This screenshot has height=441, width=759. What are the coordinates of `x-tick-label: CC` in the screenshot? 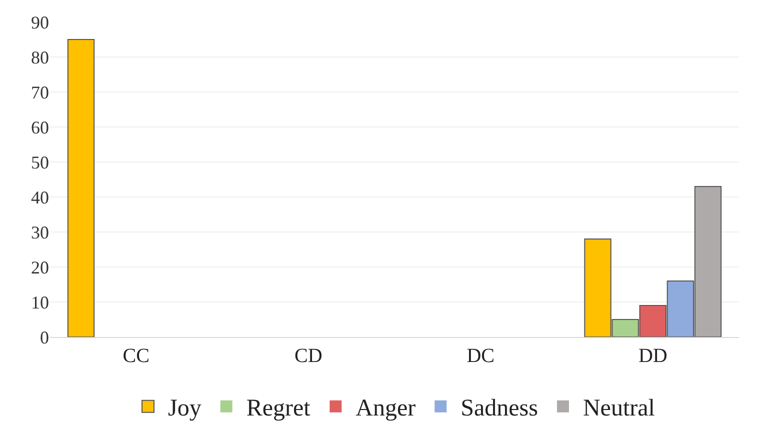 It's located at (136, 356).